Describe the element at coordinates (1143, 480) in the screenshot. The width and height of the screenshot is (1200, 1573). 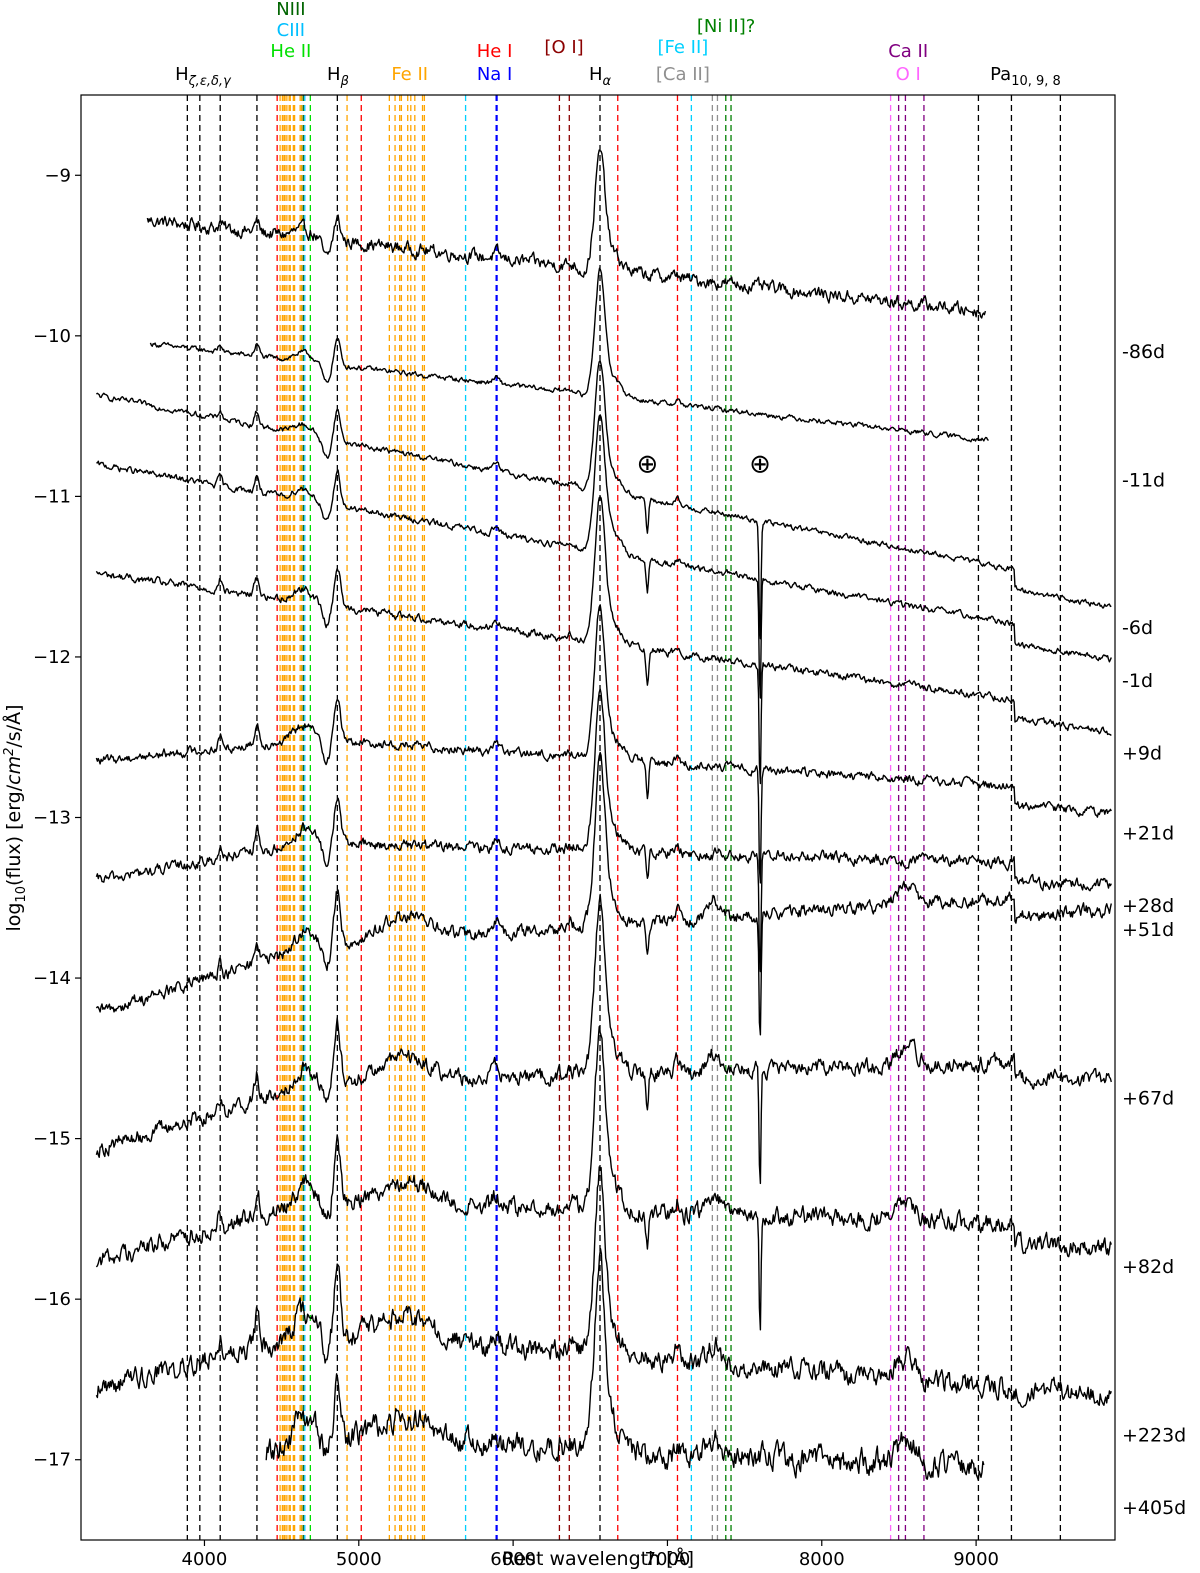
I see `epoch-label-1: -11d` at that location.